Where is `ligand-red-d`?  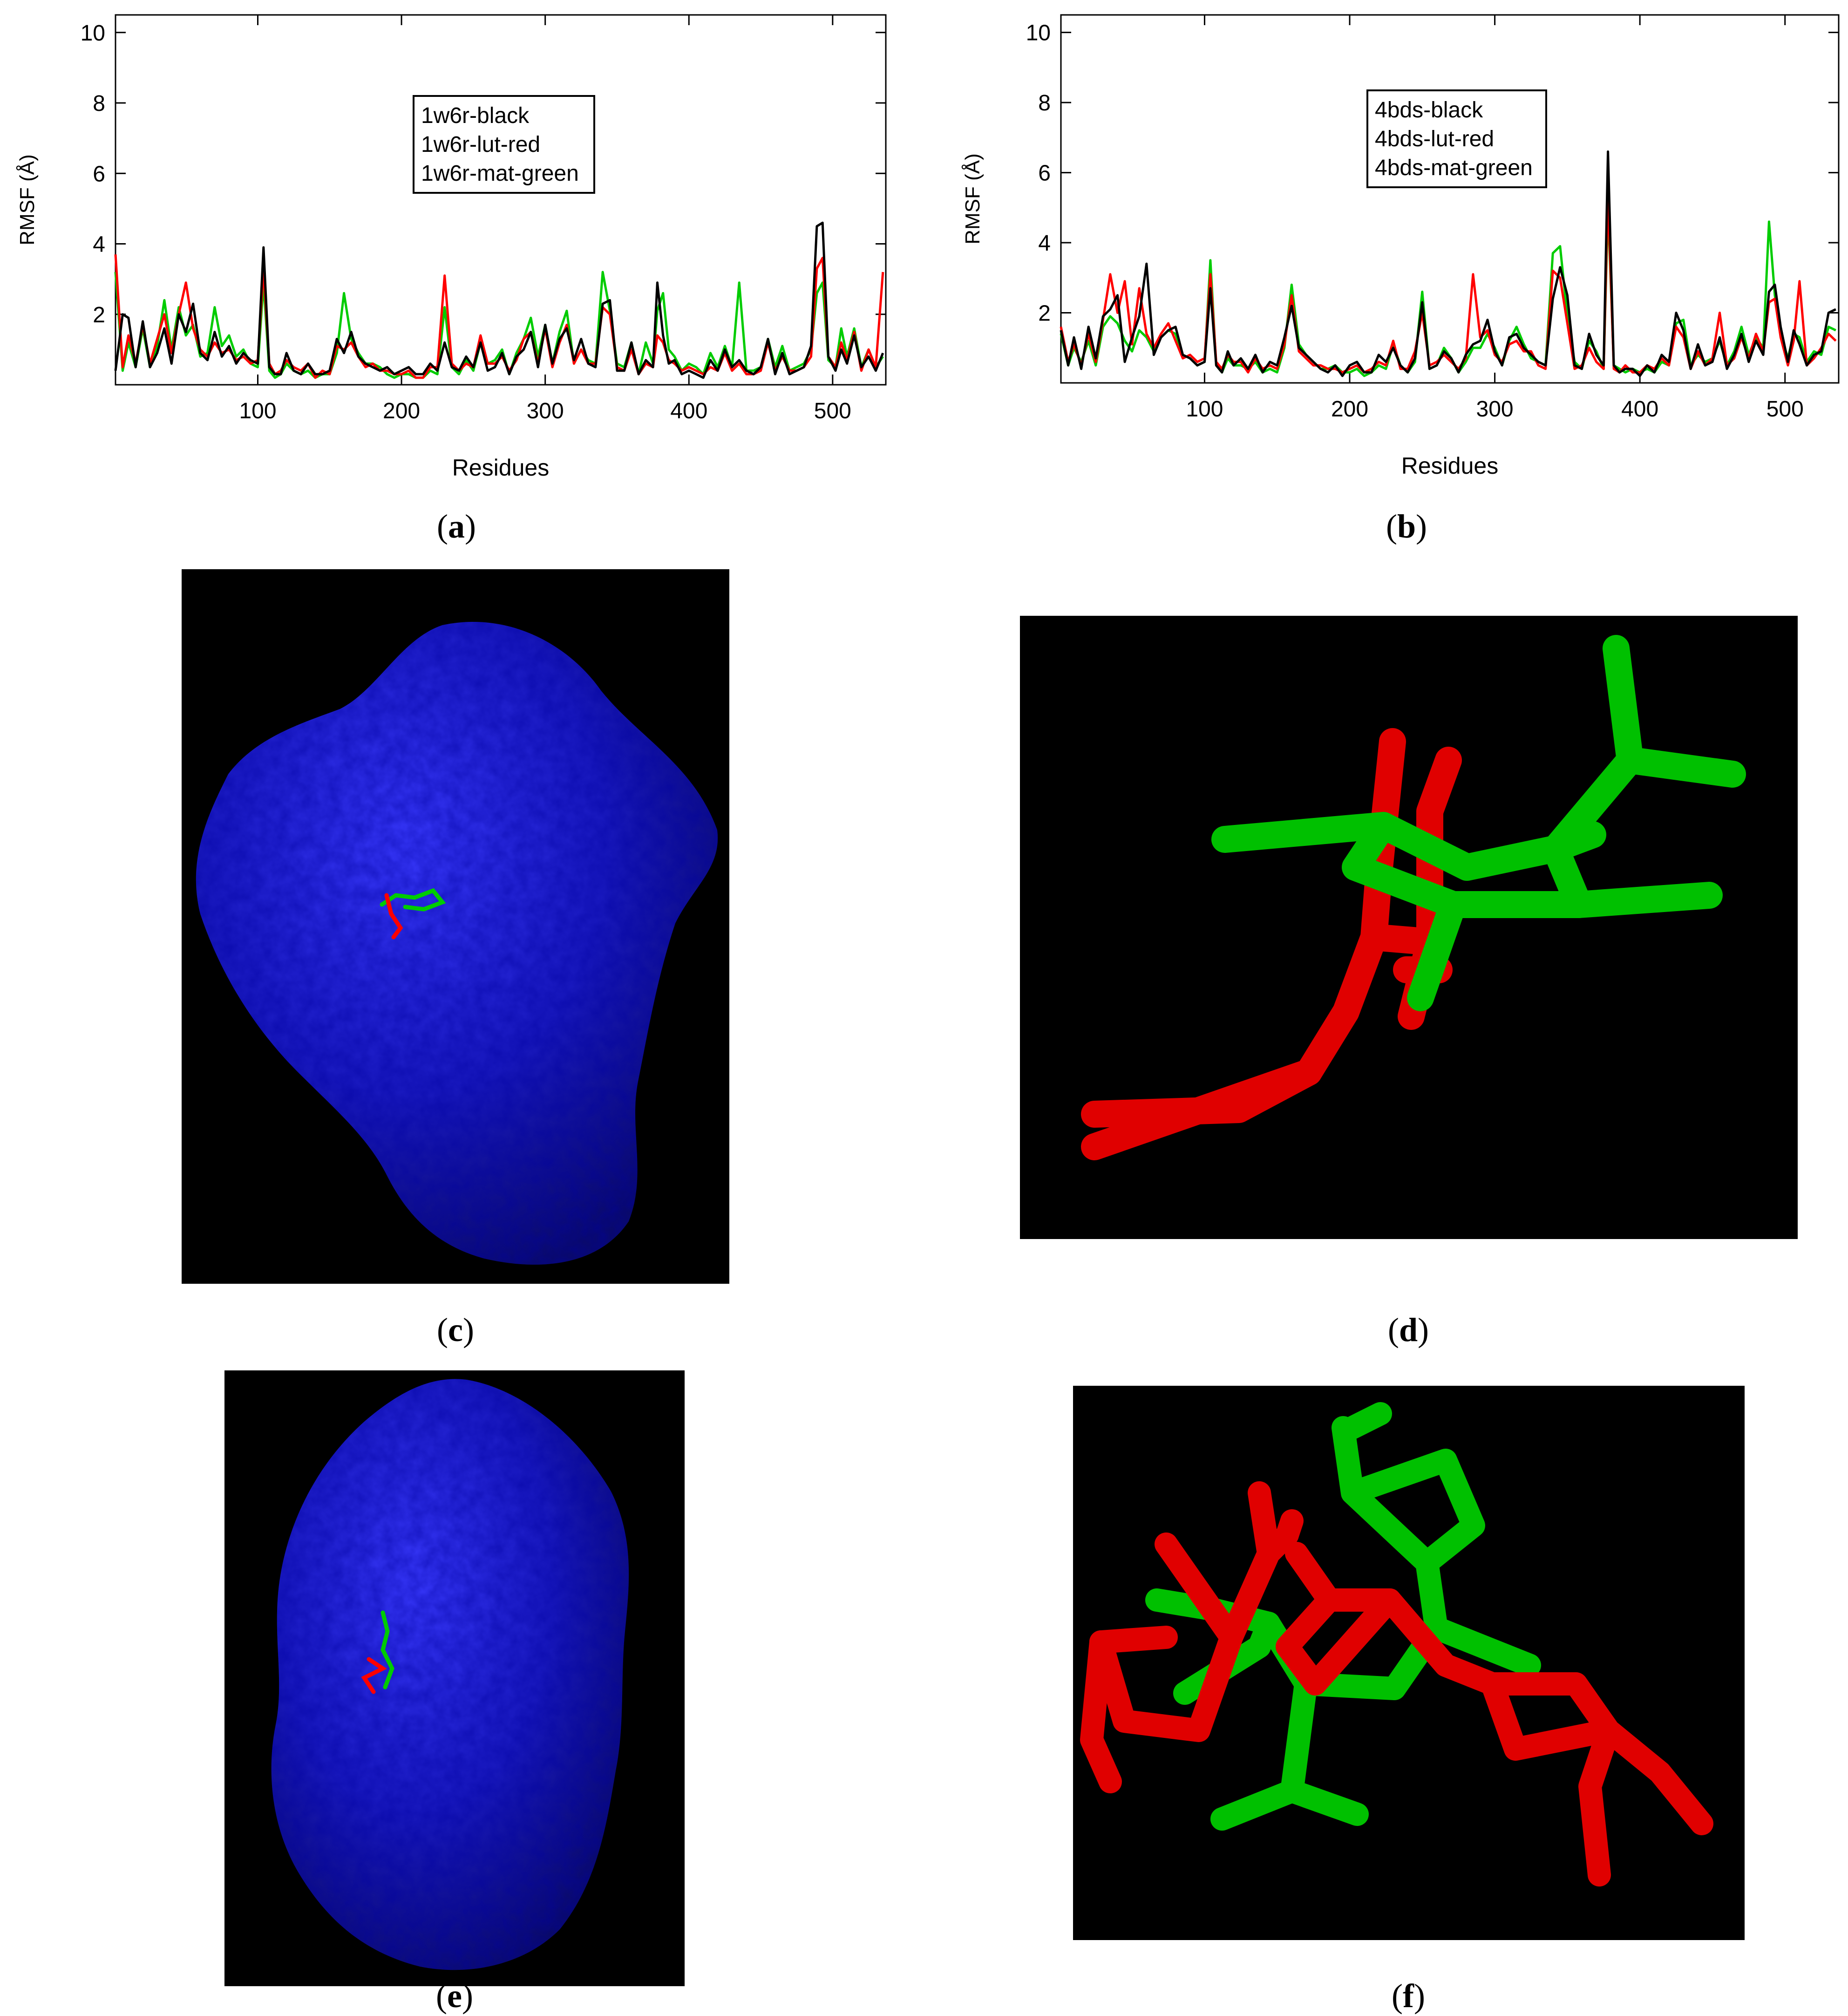
ligand-red-d is located at coordinates (1271, 944).